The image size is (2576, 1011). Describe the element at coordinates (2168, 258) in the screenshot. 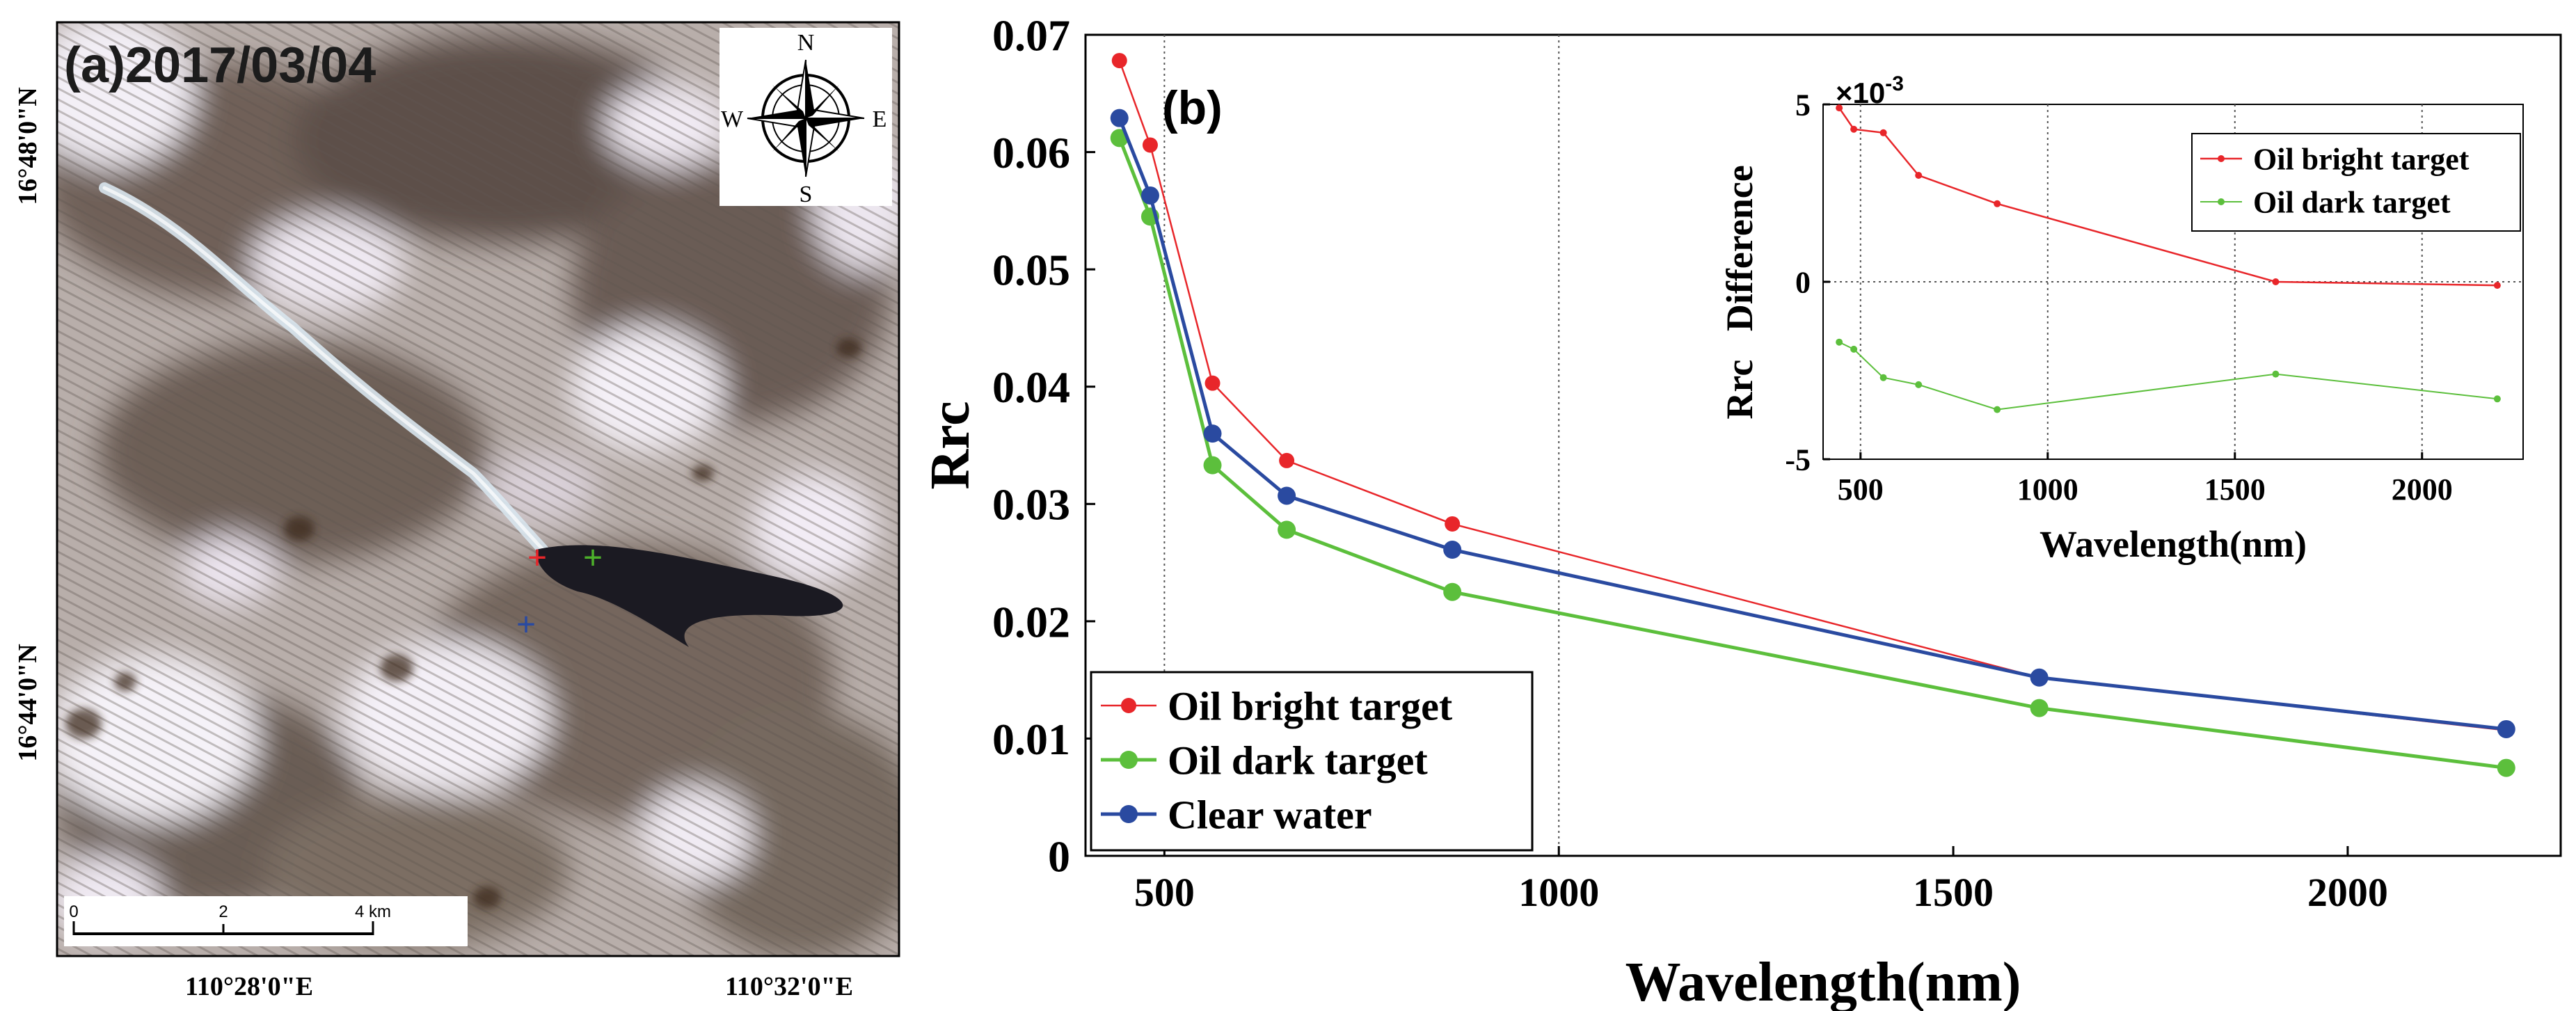

I see `inset-series` at that location.